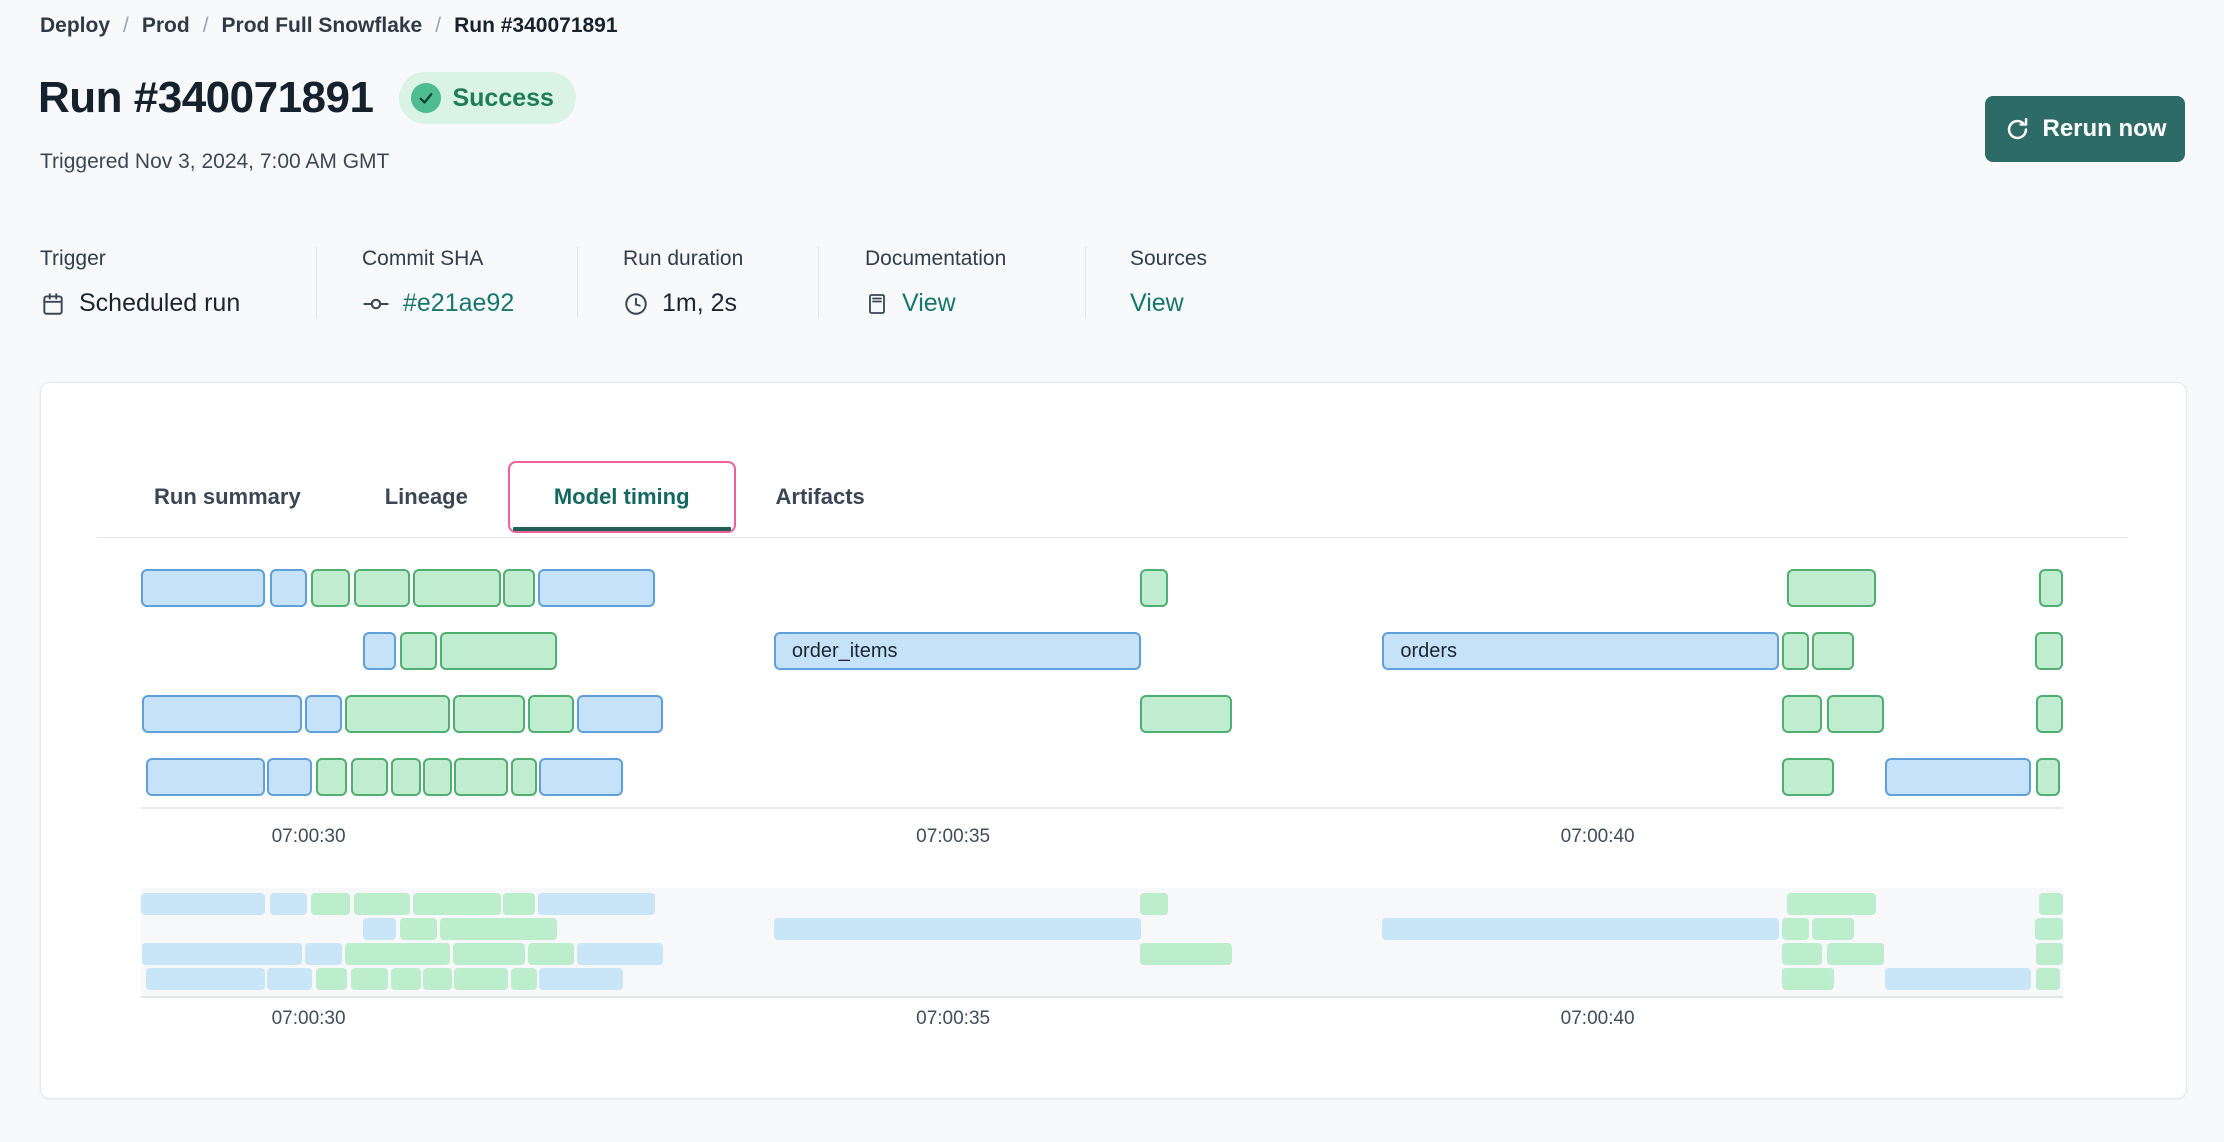  What do you see at coordinates (1581, 651) in the screenshot?
I see `model-timing-bar-orders: orders` at bounding box center [1581, 651].